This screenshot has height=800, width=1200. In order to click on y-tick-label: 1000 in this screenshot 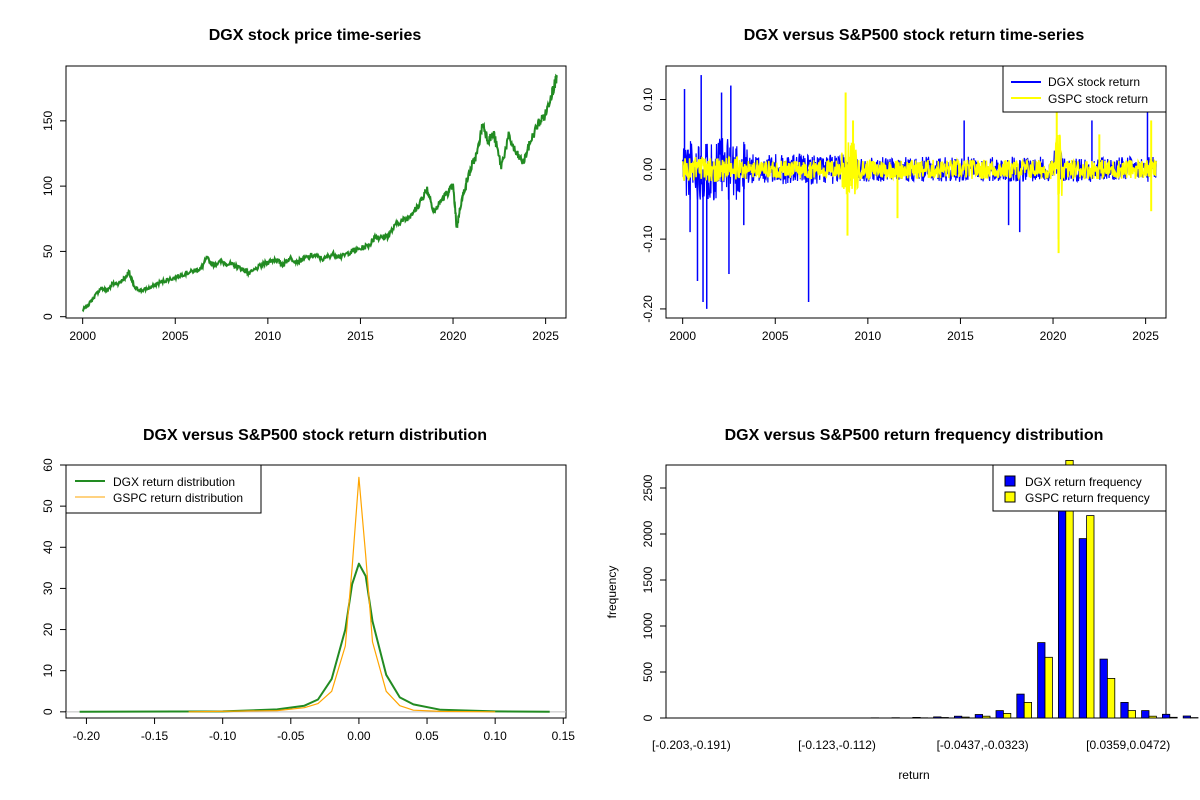, I will do `click(648, 625)`.